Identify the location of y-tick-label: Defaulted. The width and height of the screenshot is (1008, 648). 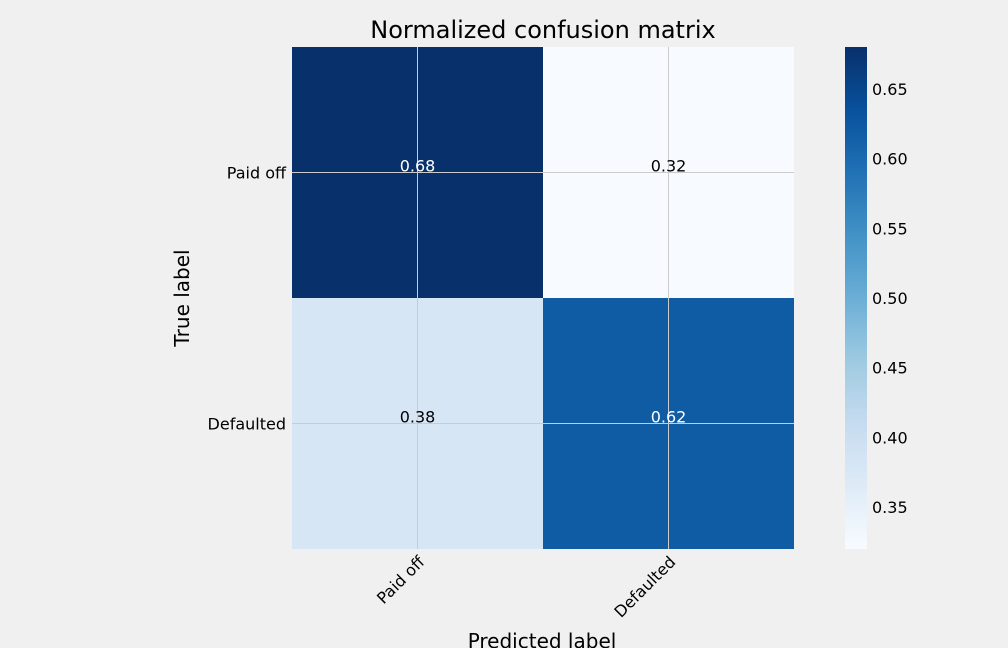
(247, 424).